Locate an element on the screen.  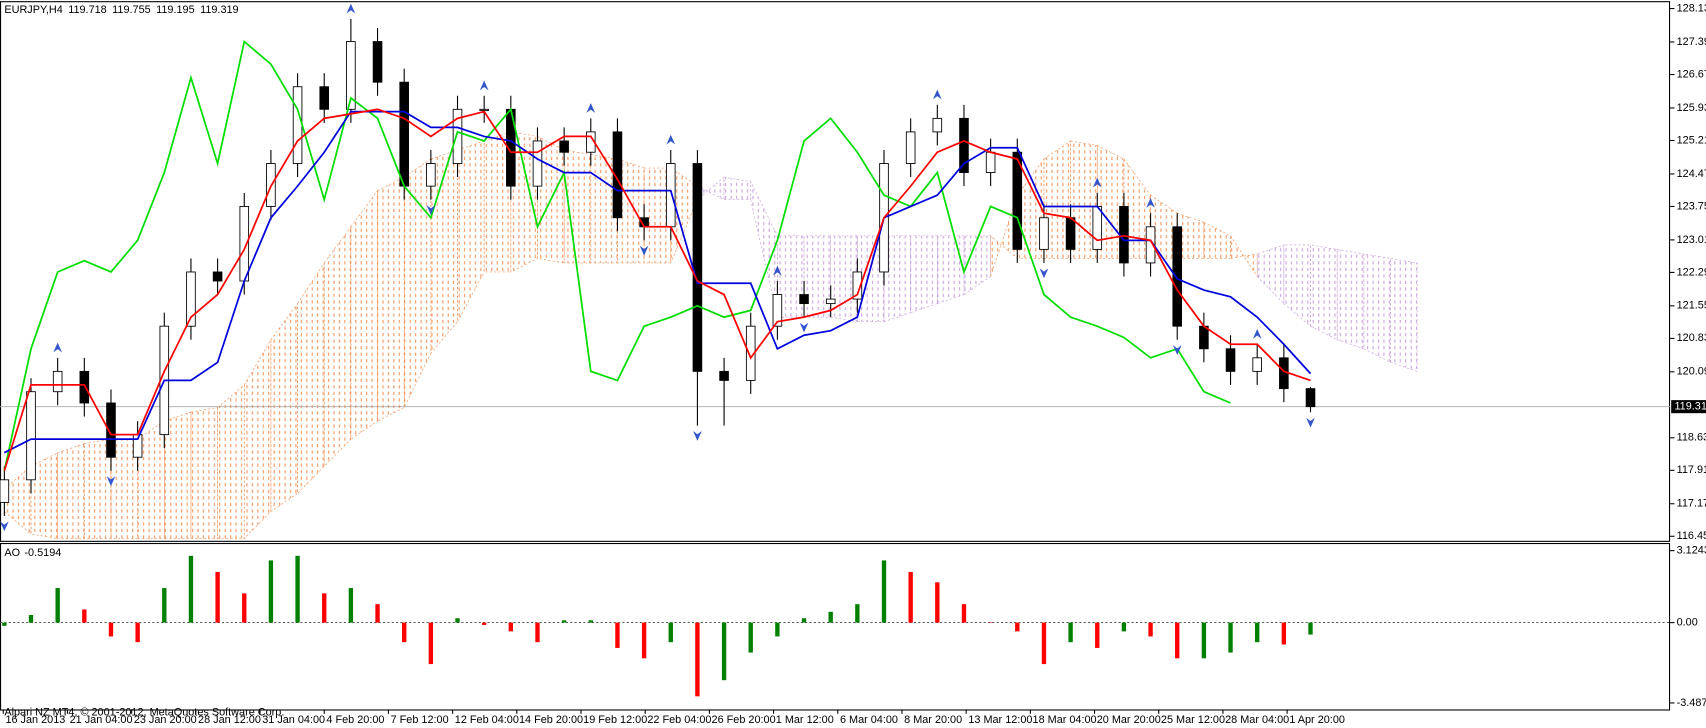
y-tick-label: 126.670 is located at coordinates (1691, 74).